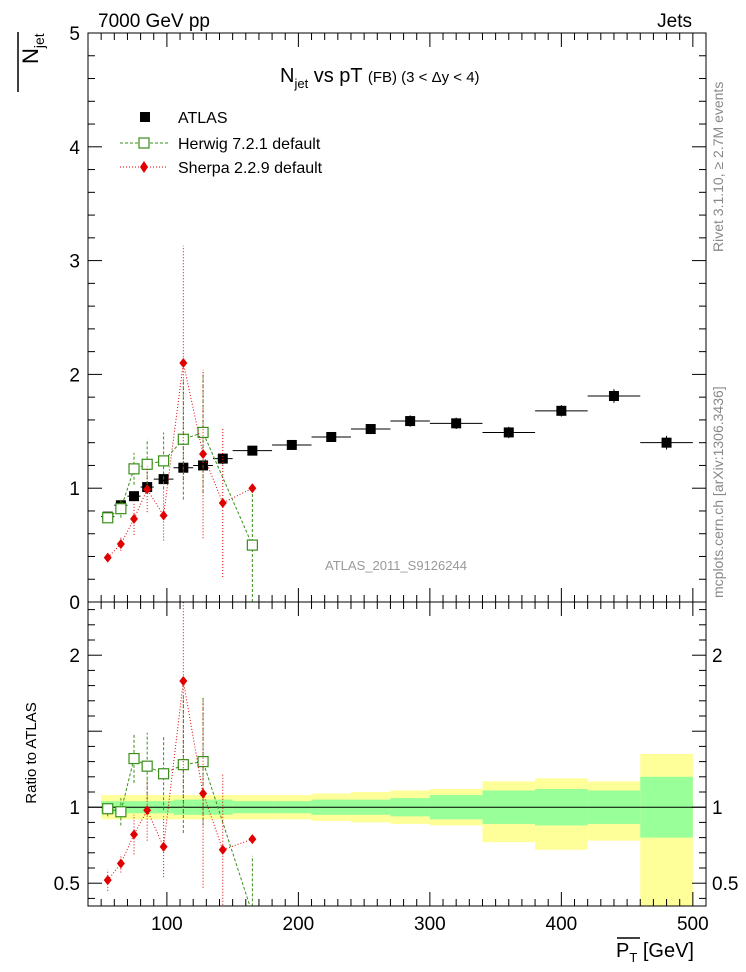  Describe the element at coordinates (717, 656) in the screenshot. I see `ratio-y-tick-label-right: 2` at that location.